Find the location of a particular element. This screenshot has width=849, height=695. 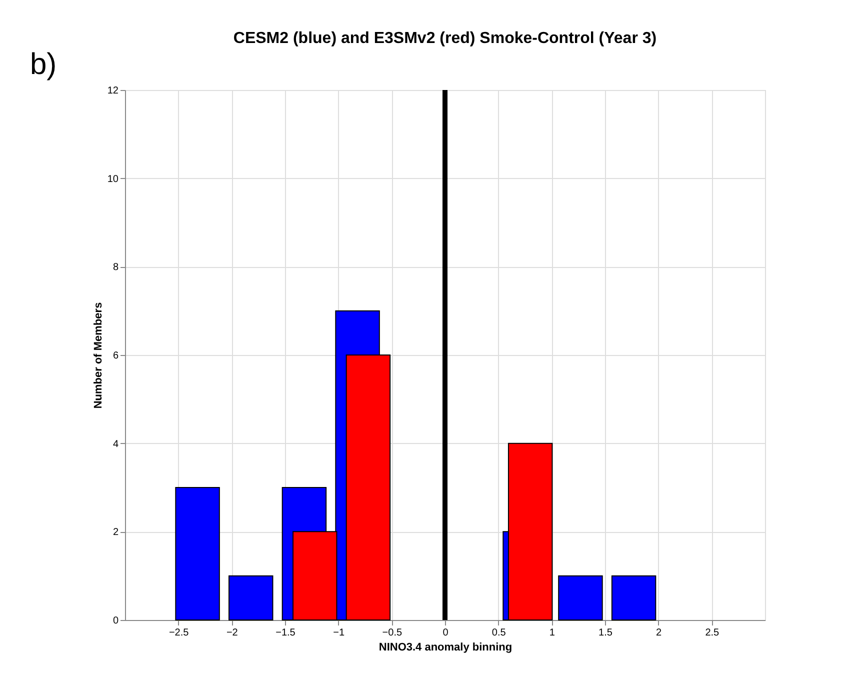

x-axis-title: NINO3.4 anomaly binning is located at coordinates (445, 648).